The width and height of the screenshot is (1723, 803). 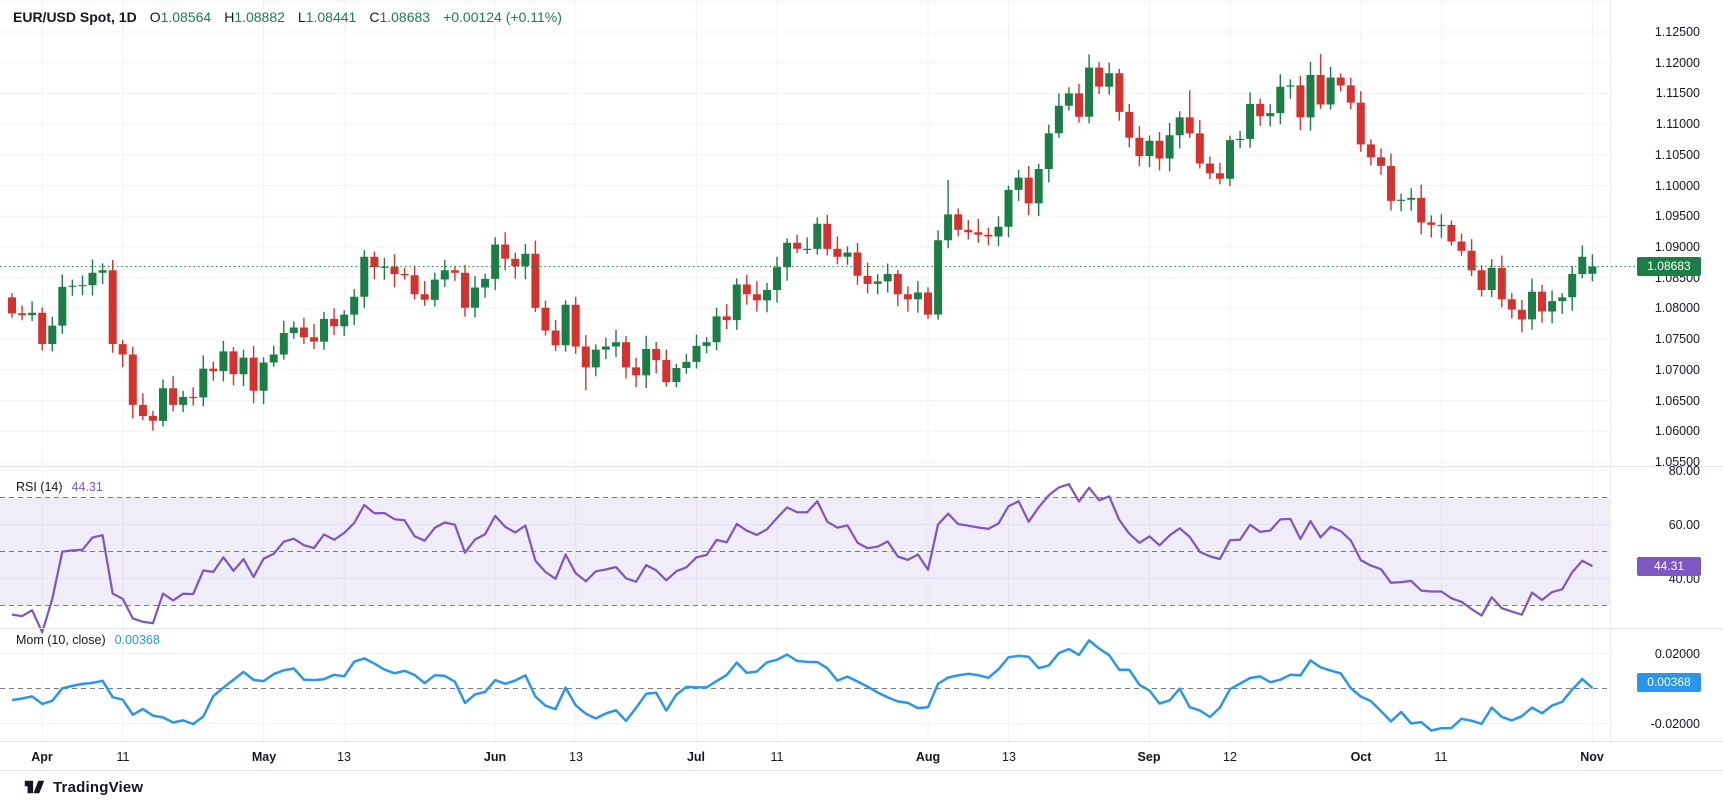 I want to click on mom-axis-label: -0.02000, so click(x=1675, y=724).